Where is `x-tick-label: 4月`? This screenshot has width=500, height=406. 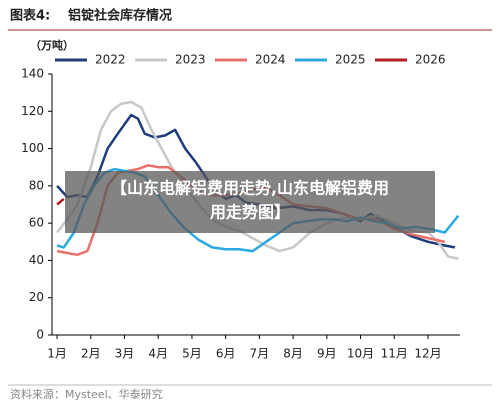
x-tick-label: 4月 is located at coordinates (158, 354).